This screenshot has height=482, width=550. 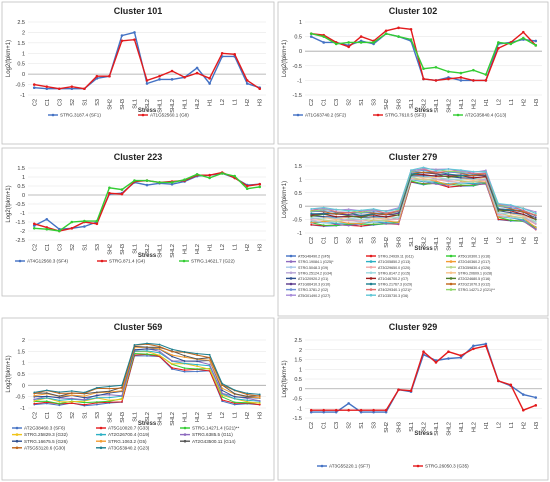 I want to click on chart-title: Cluster 929, so click(x=413, y=327).